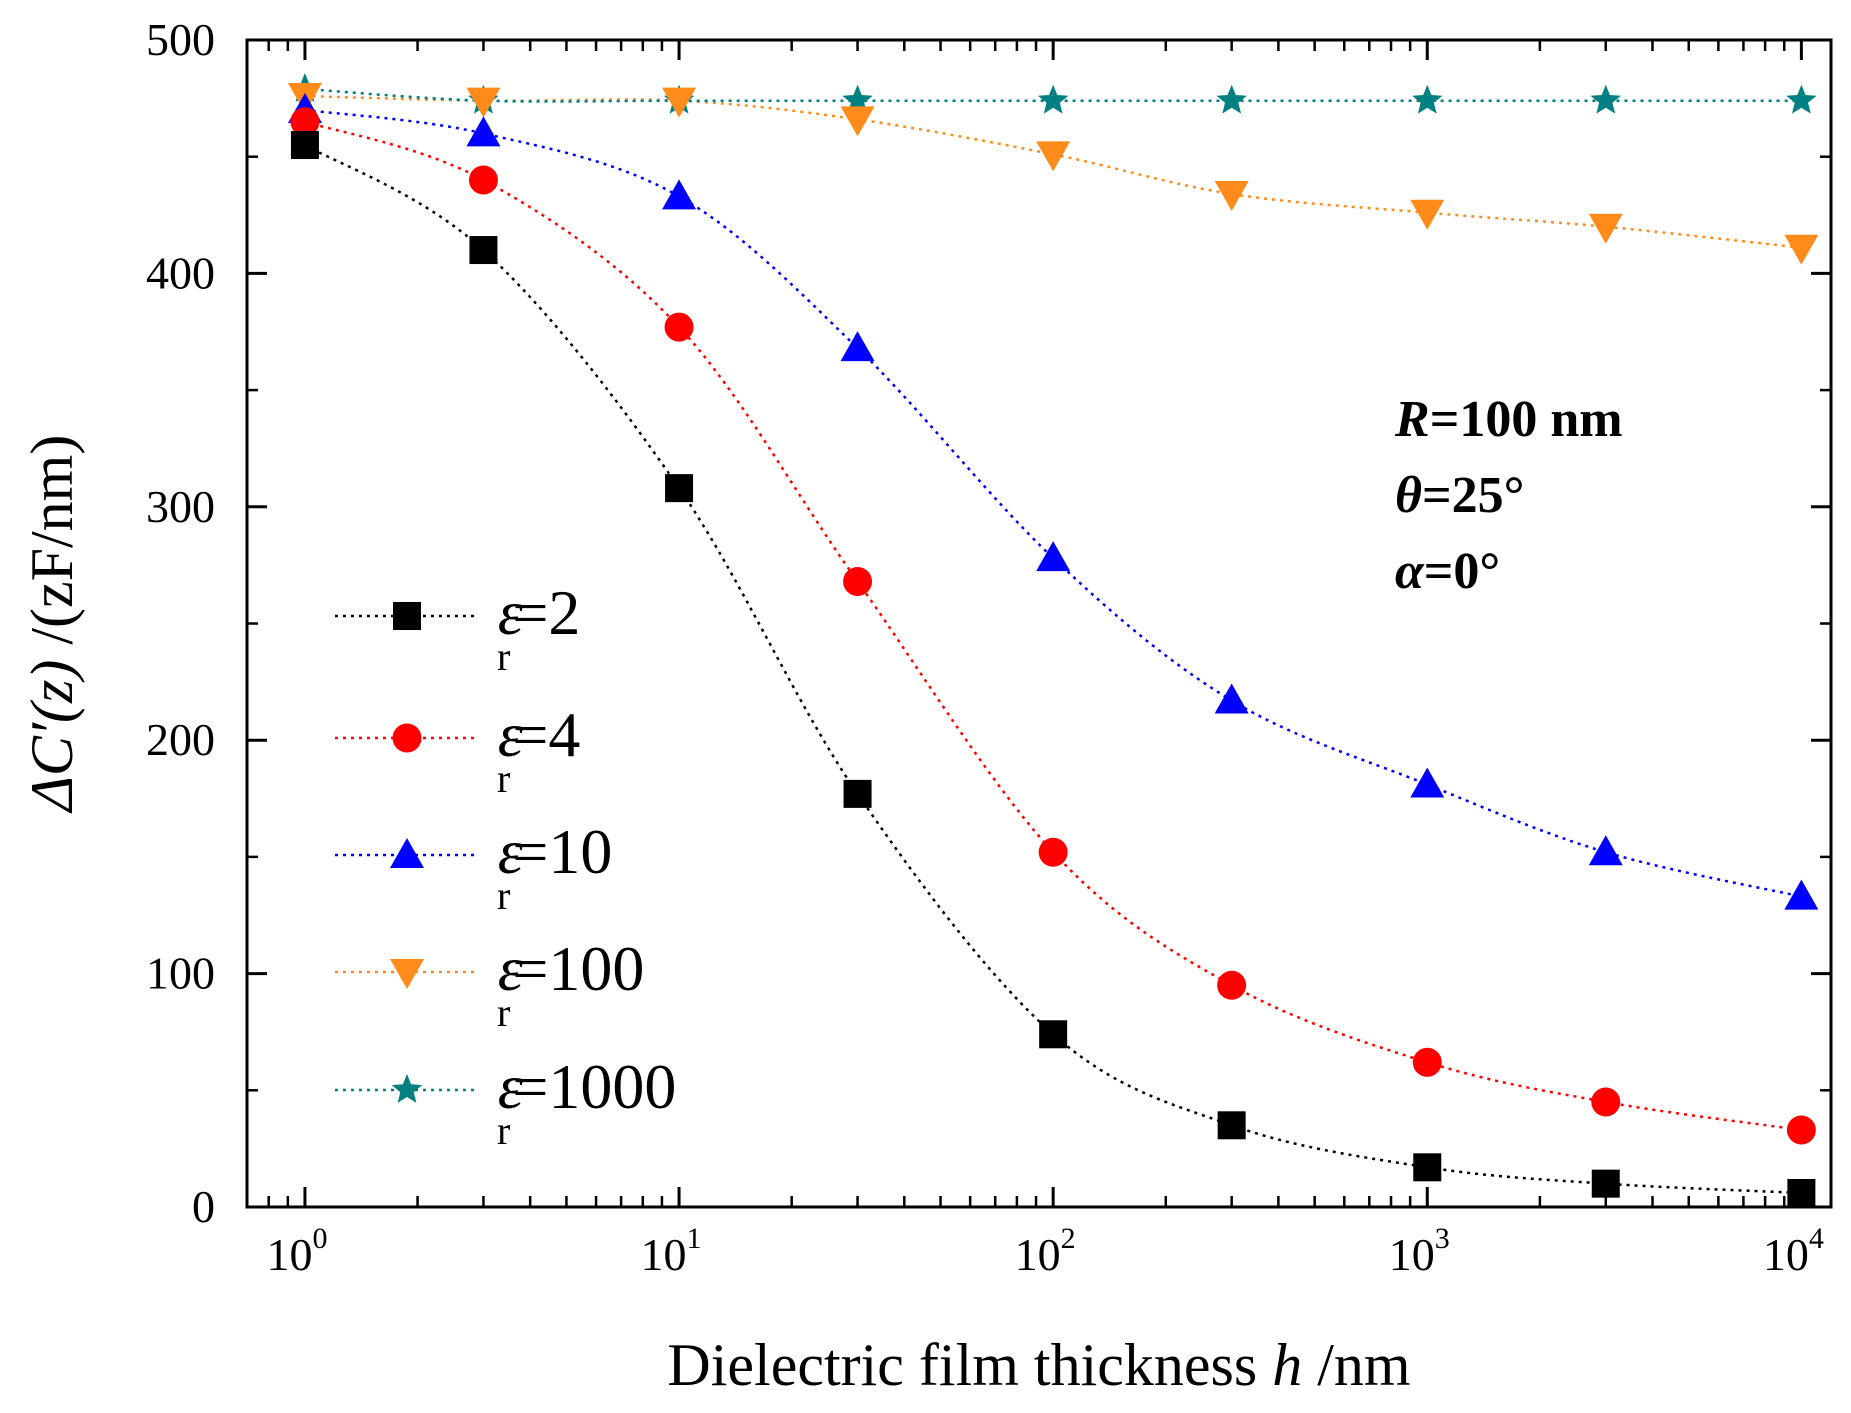  I want to click on legend-item: ε r=100, so click(489, 984).